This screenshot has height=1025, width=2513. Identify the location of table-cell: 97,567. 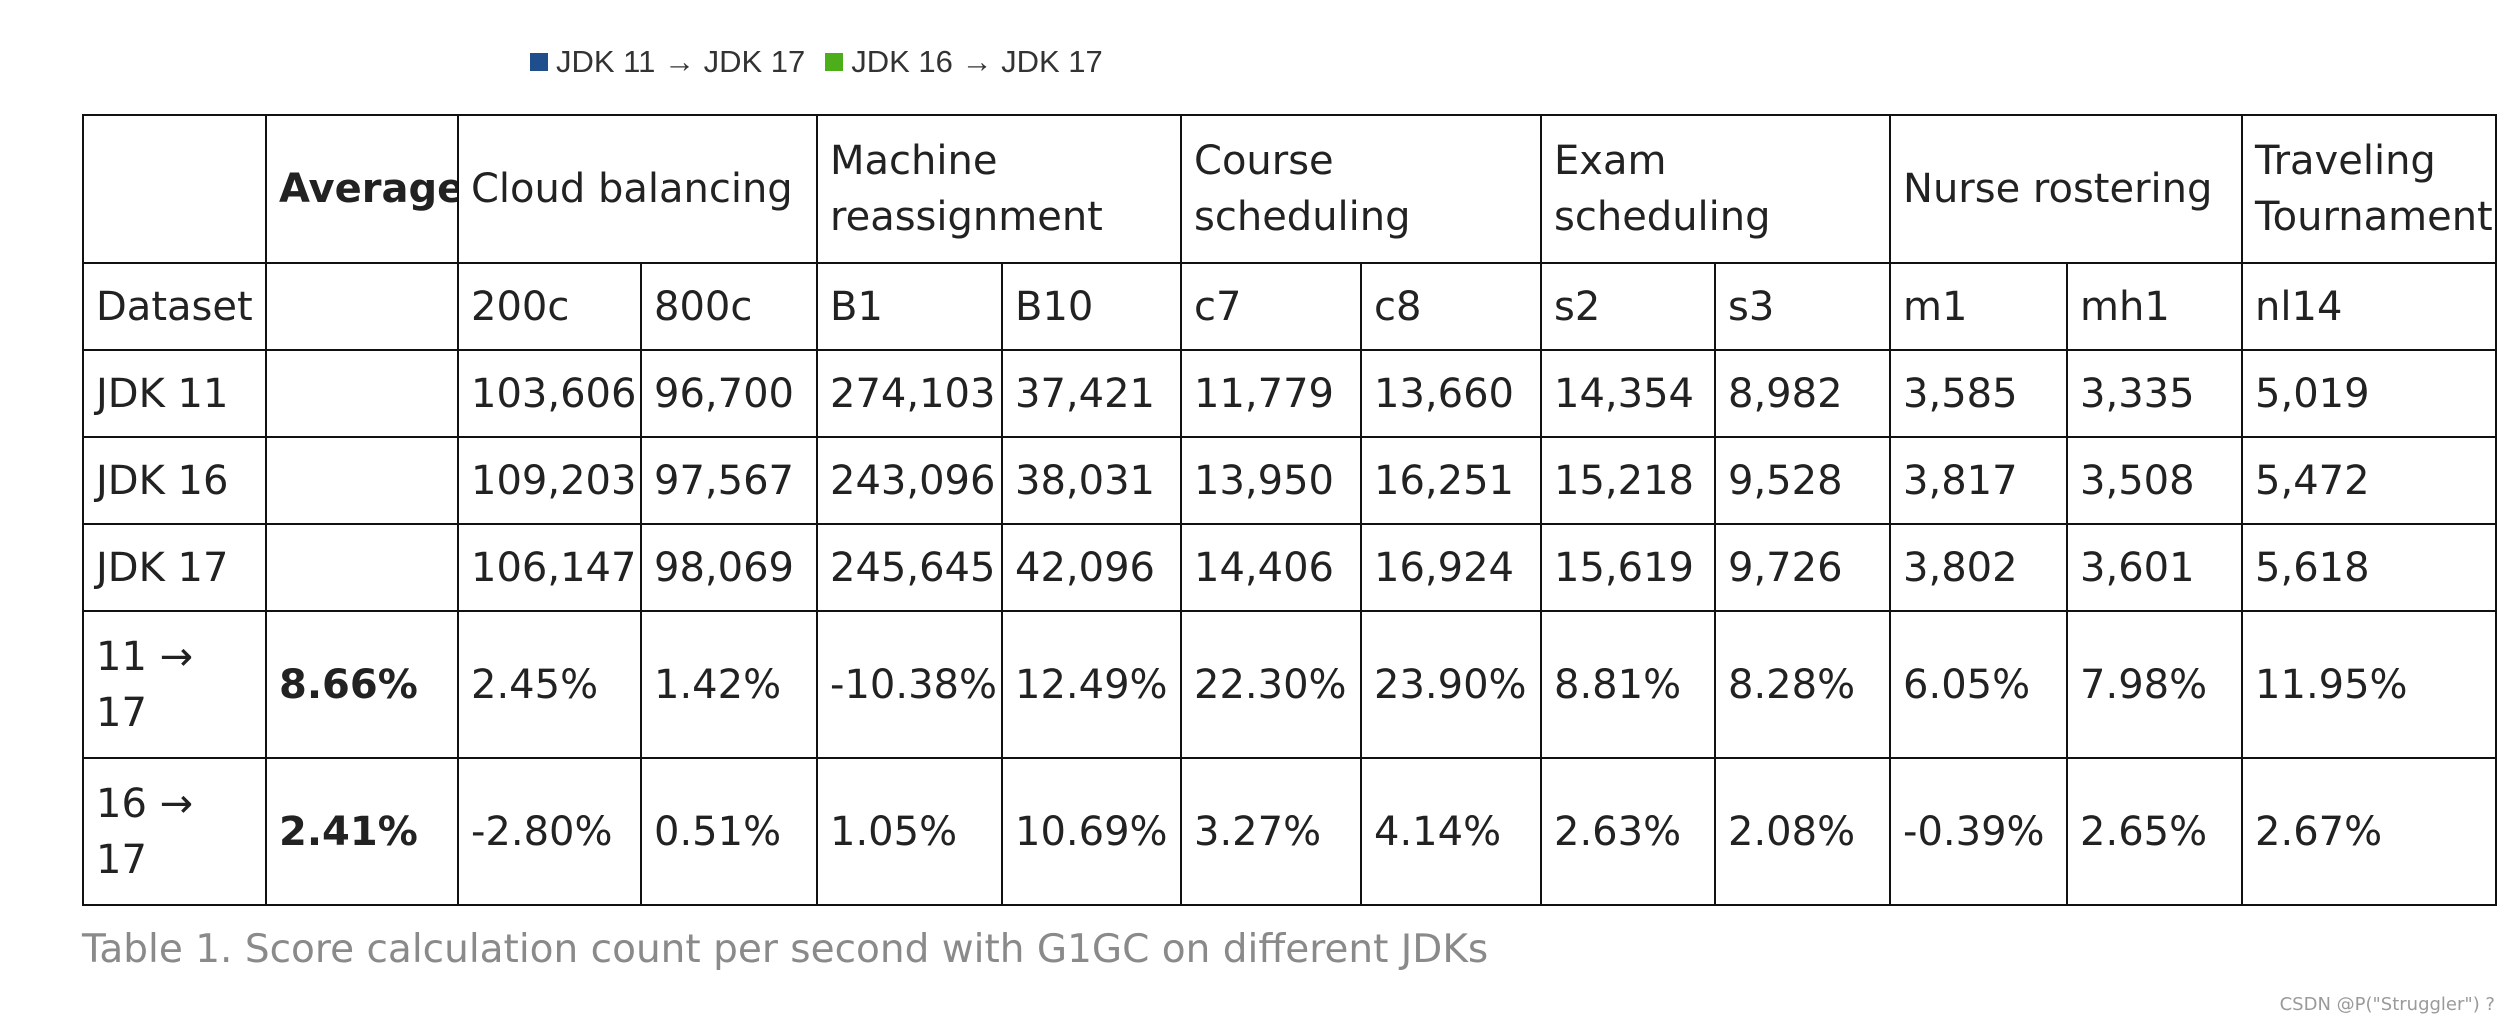
(729, 480).